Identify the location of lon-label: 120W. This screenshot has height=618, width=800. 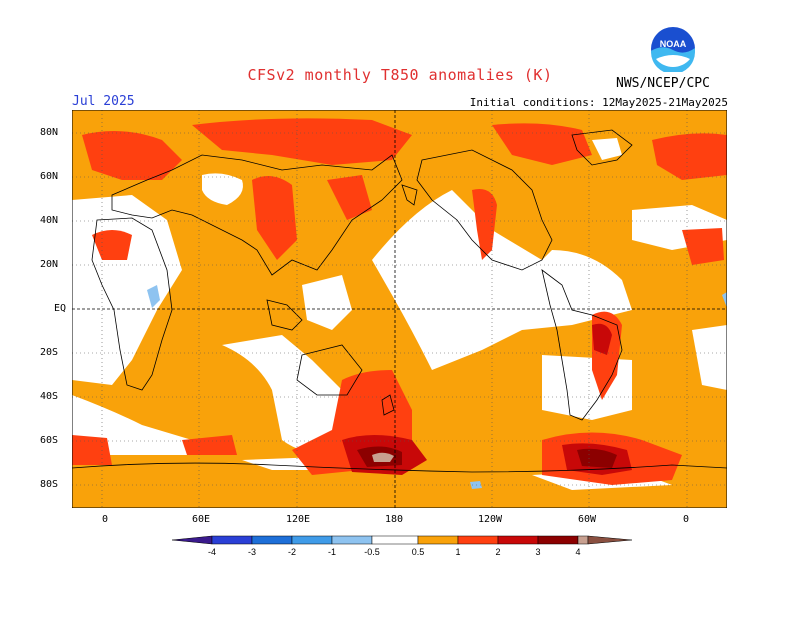
(490, 519).